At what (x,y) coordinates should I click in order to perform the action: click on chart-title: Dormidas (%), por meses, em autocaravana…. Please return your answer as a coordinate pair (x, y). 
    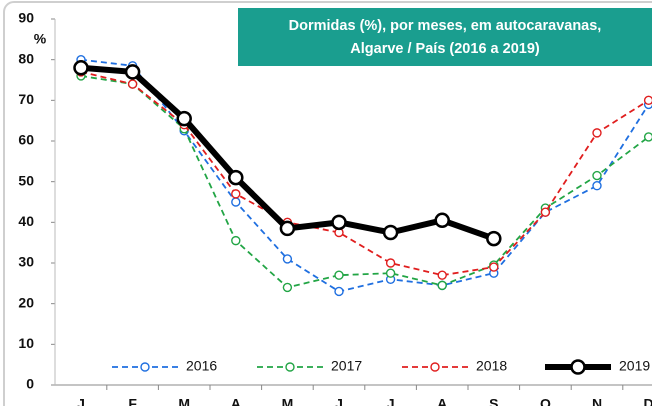
    Looking at the image, I should click on (445, 26).